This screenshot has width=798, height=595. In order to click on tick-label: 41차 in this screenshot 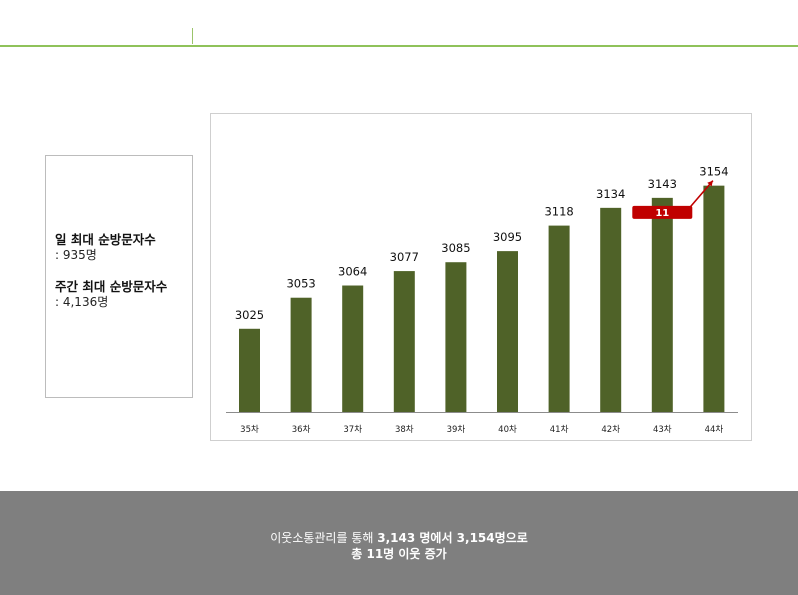, I will do `click(559, 430)`.